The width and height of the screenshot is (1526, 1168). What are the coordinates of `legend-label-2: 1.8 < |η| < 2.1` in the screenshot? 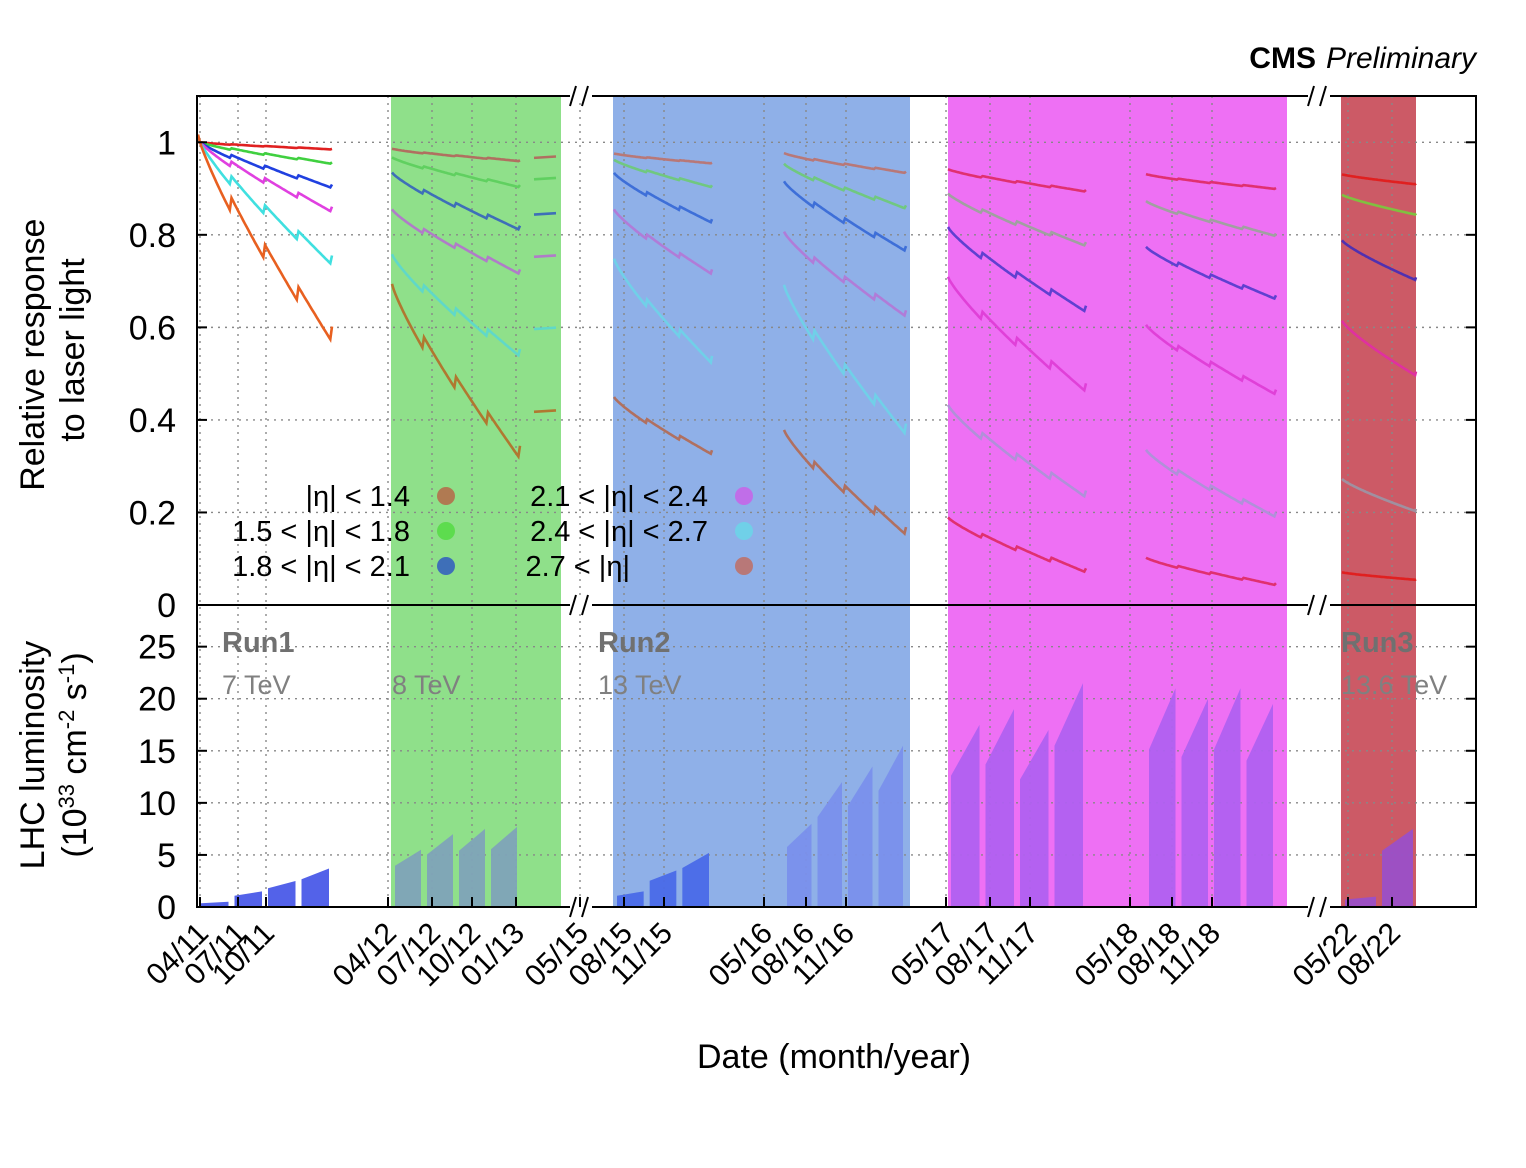 It's located at (321, 567).